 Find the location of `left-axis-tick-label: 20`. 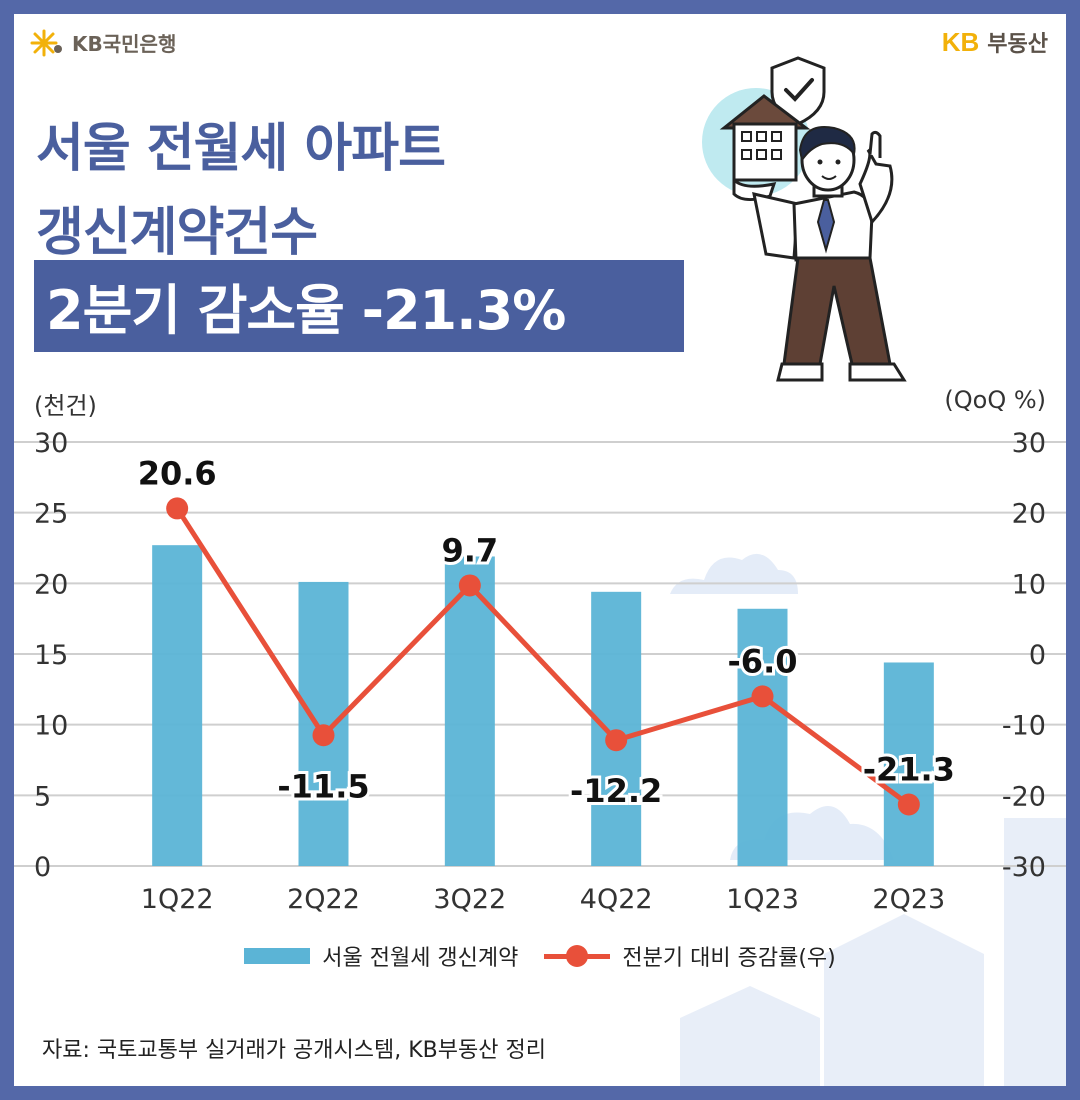

left-axis-tick-label: 20 is located at coordinates (51, 584).